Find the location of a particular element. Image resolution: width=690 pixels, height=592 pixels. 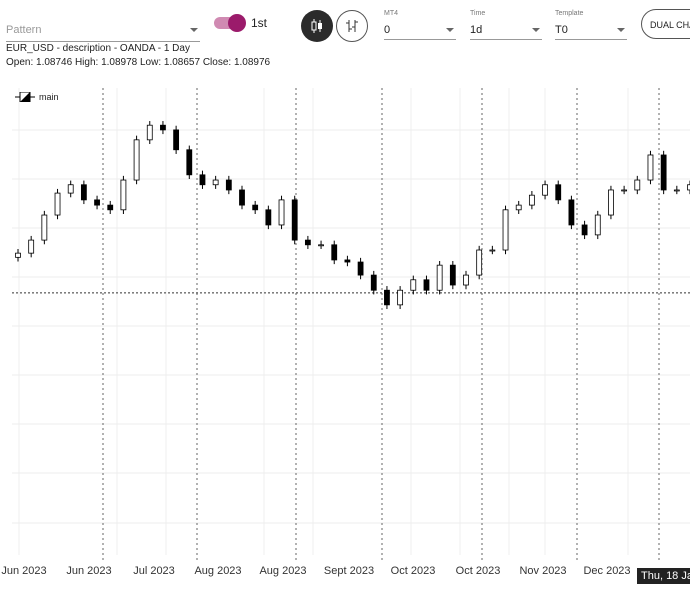

mt4-value: 0 is located at coordinates (387, 30).